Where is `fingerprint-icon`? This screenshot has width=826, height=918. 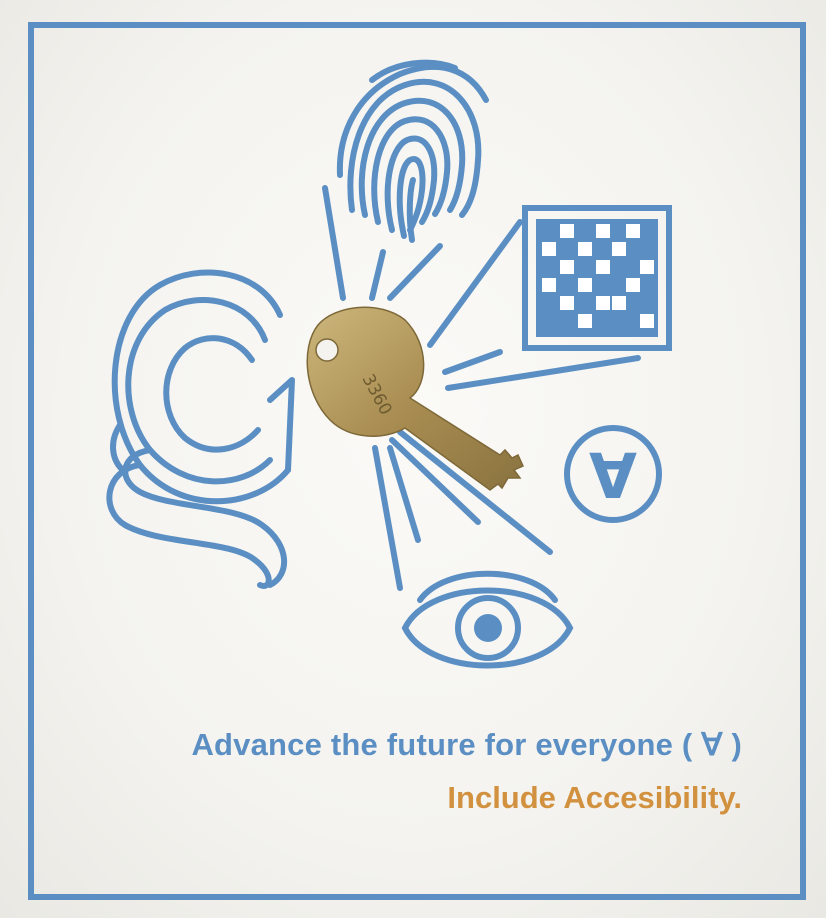 fingerprint-icon is located at coordinates (412, 151).